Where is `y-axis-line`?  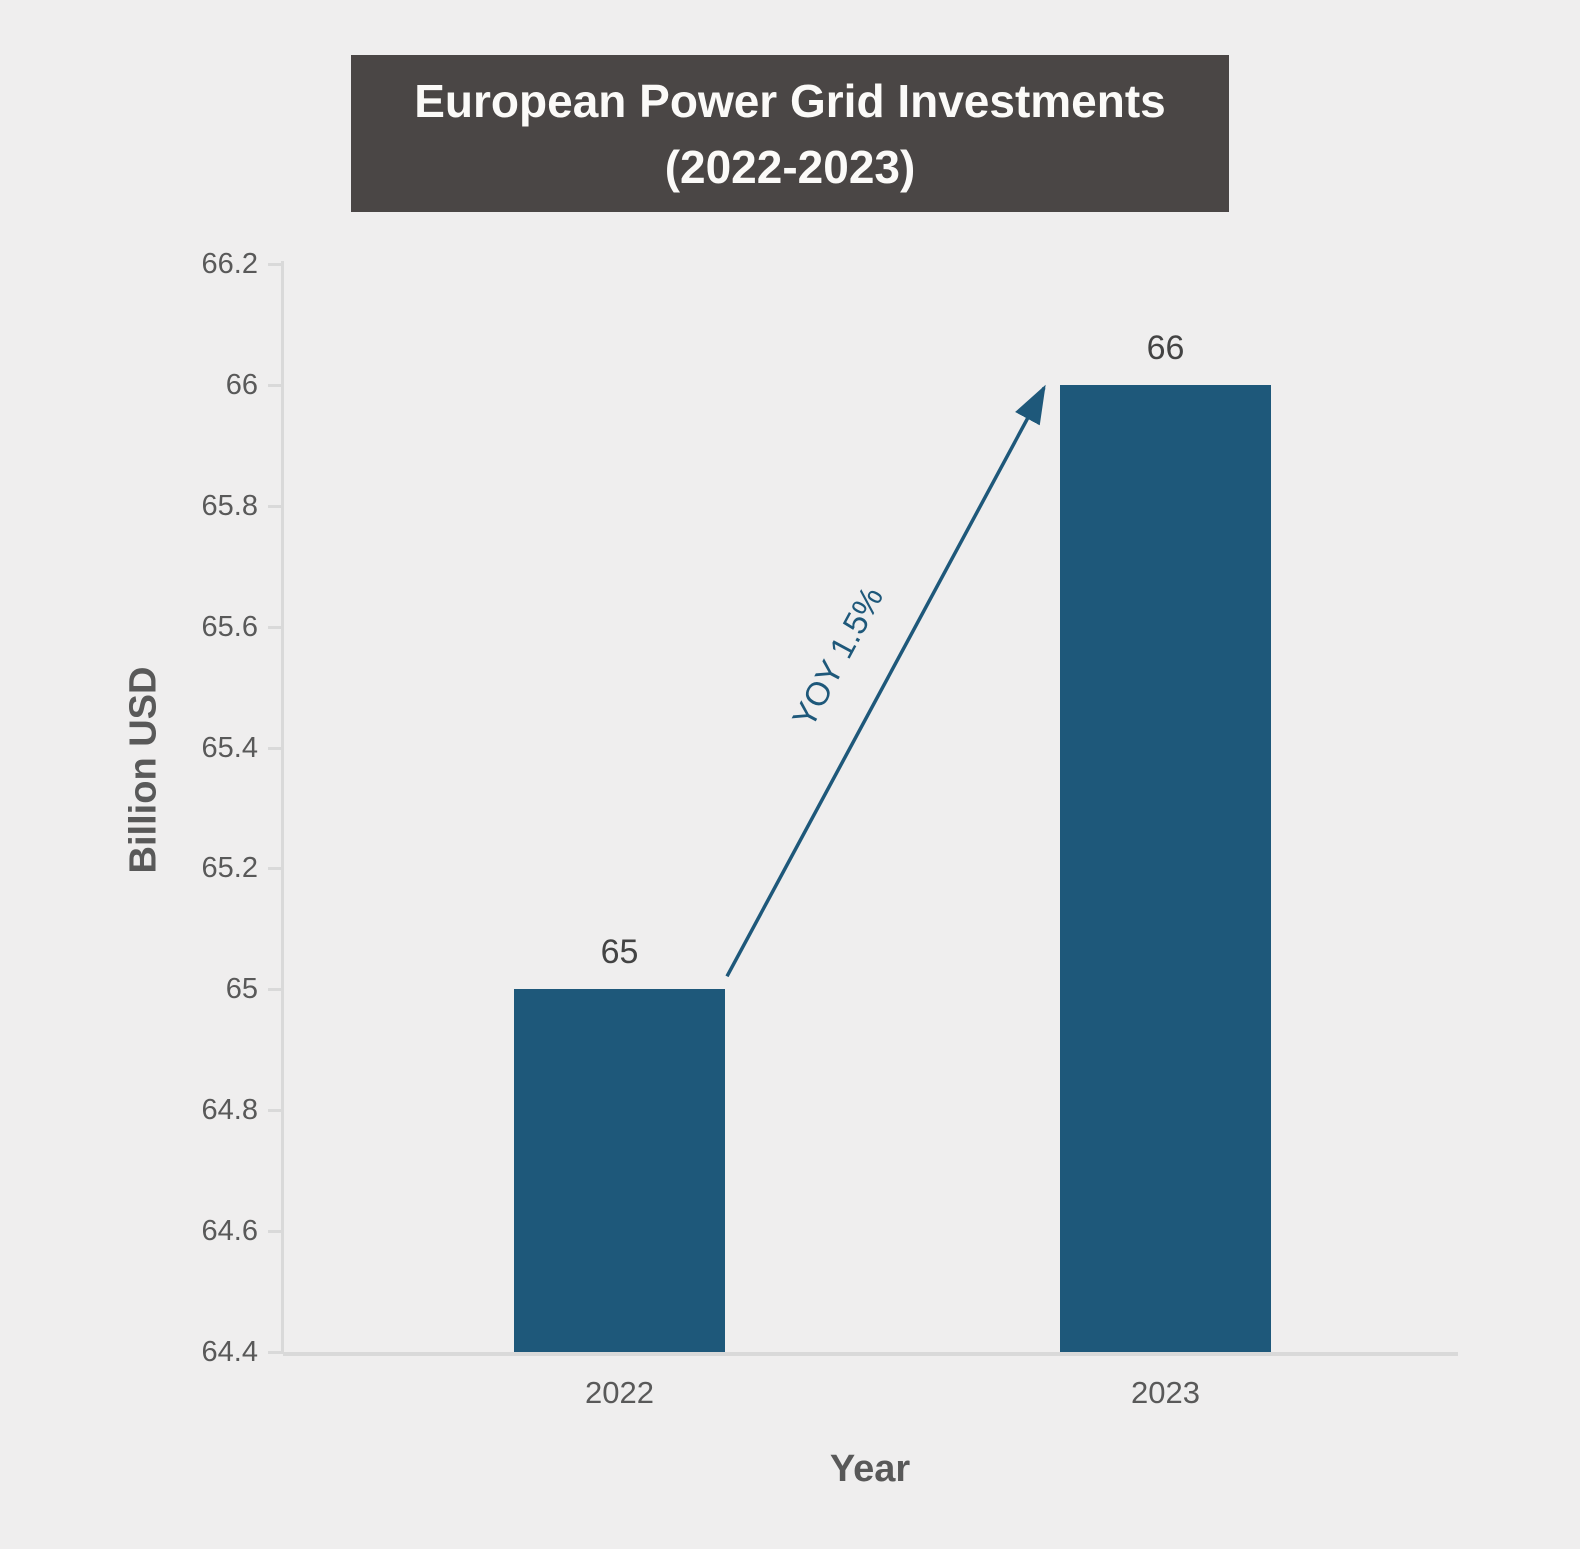
y-axis-line is located at coordinates (282, 807).